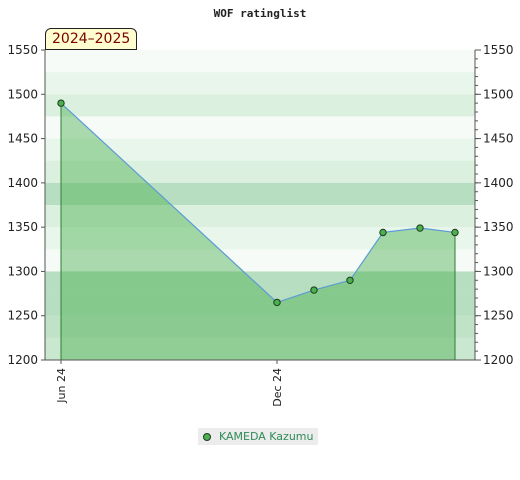 The image size is (520, 480). What do you see at coordinates (498, 50) in the screenshot?
I see `y-tick-label-right: 1550` at bounding box center [498, 50].